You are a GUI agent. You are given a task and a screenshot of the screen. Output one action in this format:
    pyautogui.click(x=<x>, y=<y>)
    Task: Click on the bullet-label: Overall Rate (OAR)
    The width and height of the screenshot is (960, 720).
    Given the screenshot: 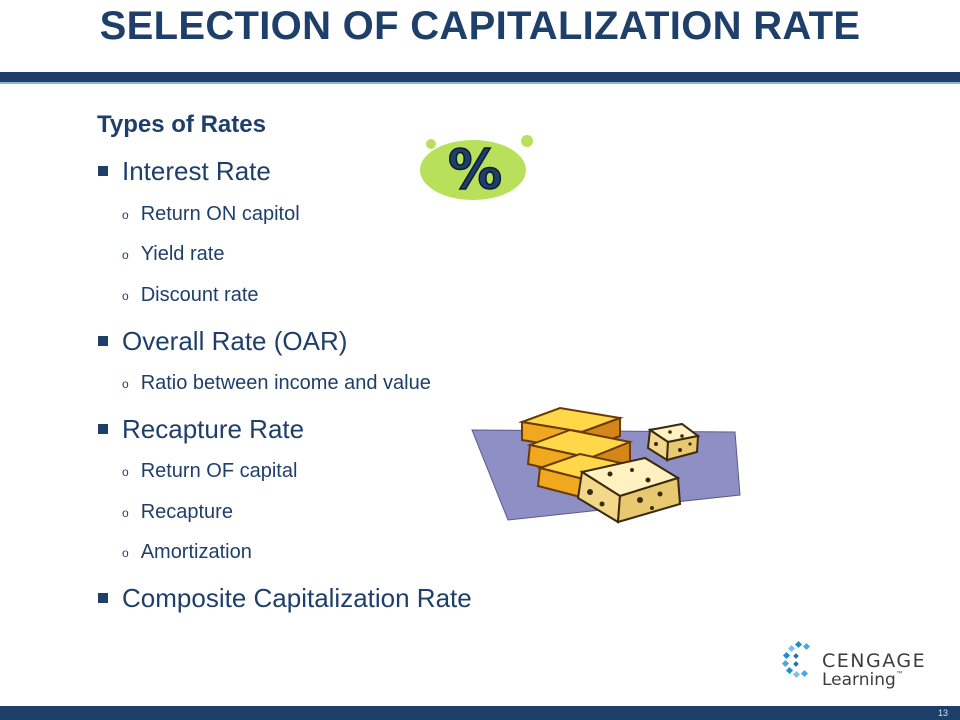 What is the action you would take?
    pyautogui.click(x=235, y=341)
    